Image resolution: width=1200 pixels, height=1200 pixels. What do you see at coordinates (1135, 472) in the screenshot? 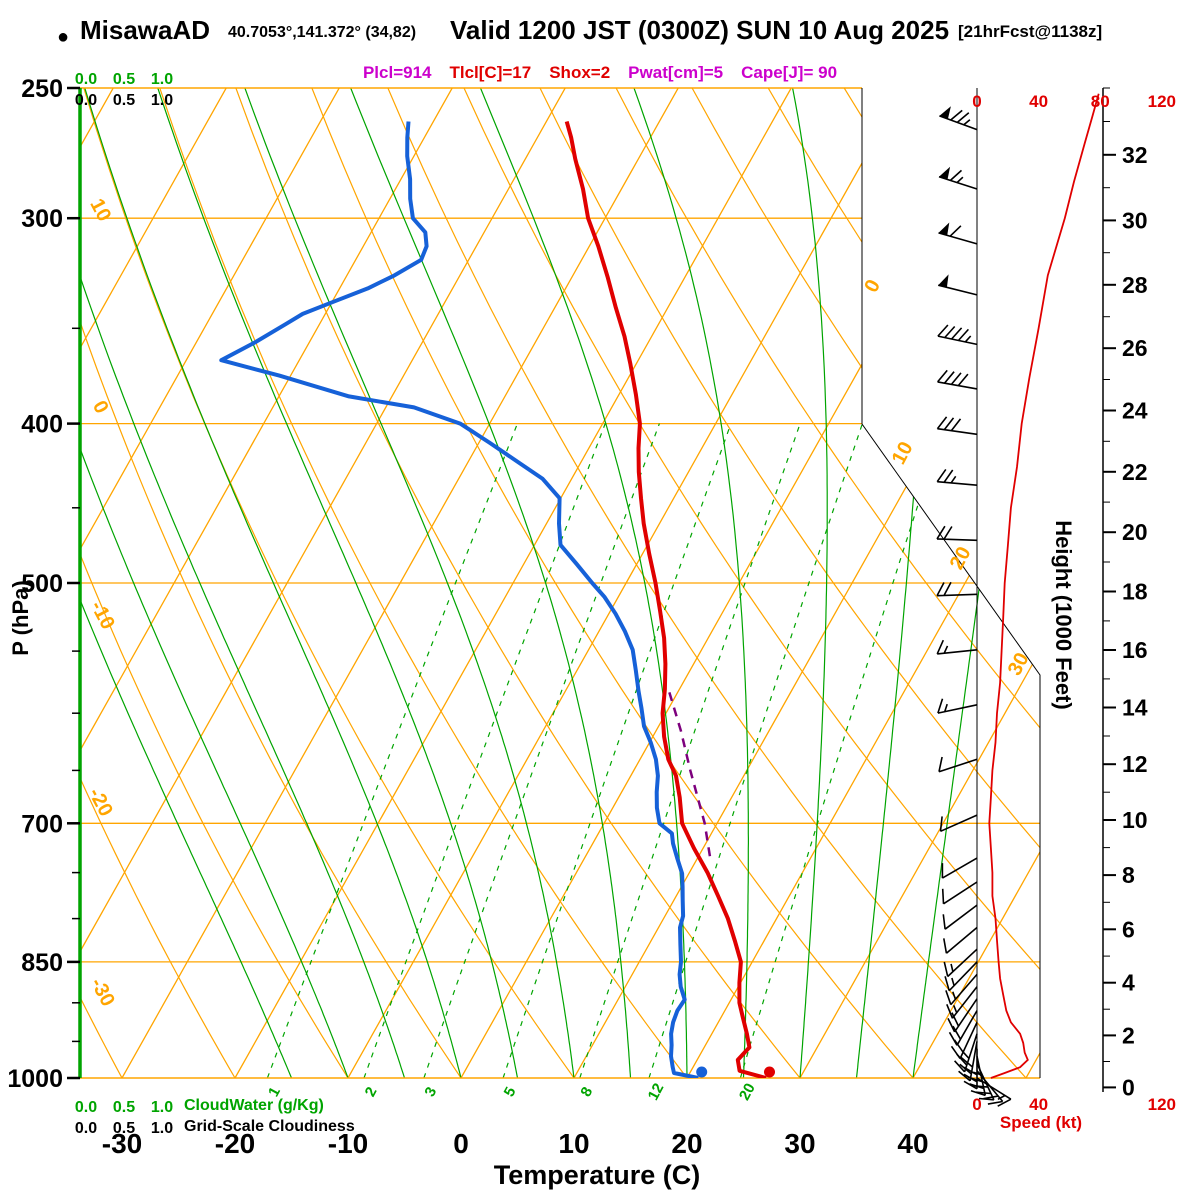
I see `height-tick-label: 22` at bounding box center [1135, 472].